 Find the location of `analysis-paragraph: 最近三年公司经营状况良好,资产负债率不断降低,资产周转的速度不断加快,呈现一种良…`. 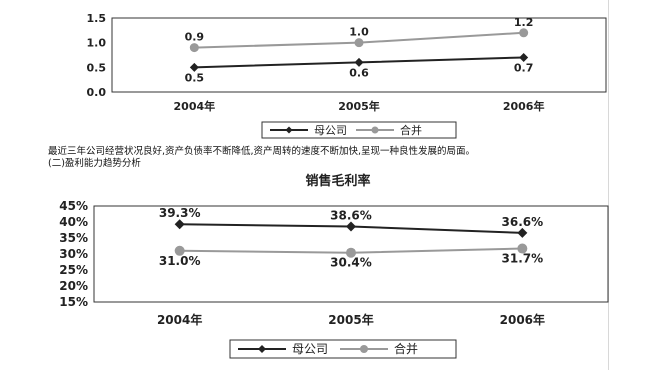

analysis-paragraph: 最近三年公司经营状况良好,资产负债率不断降低,资产周转的速度不断加快,呈现一种良… is located at coordinates (262, 151).